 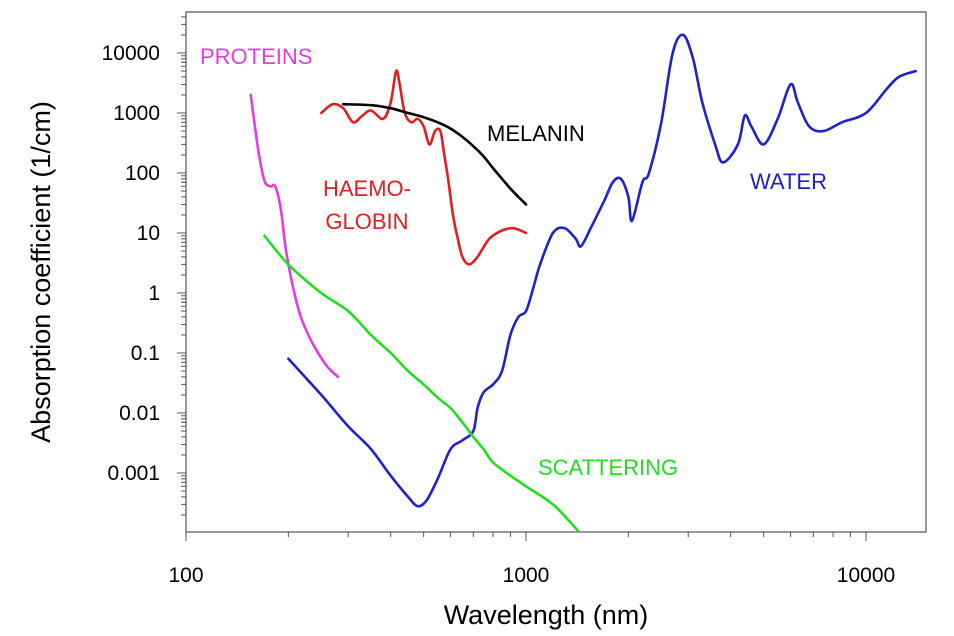 What do you see at coordinates (256, 56) in the screenshot?
I see `series-label-proteins: PROTEINS` at bounding box center [256, 56].